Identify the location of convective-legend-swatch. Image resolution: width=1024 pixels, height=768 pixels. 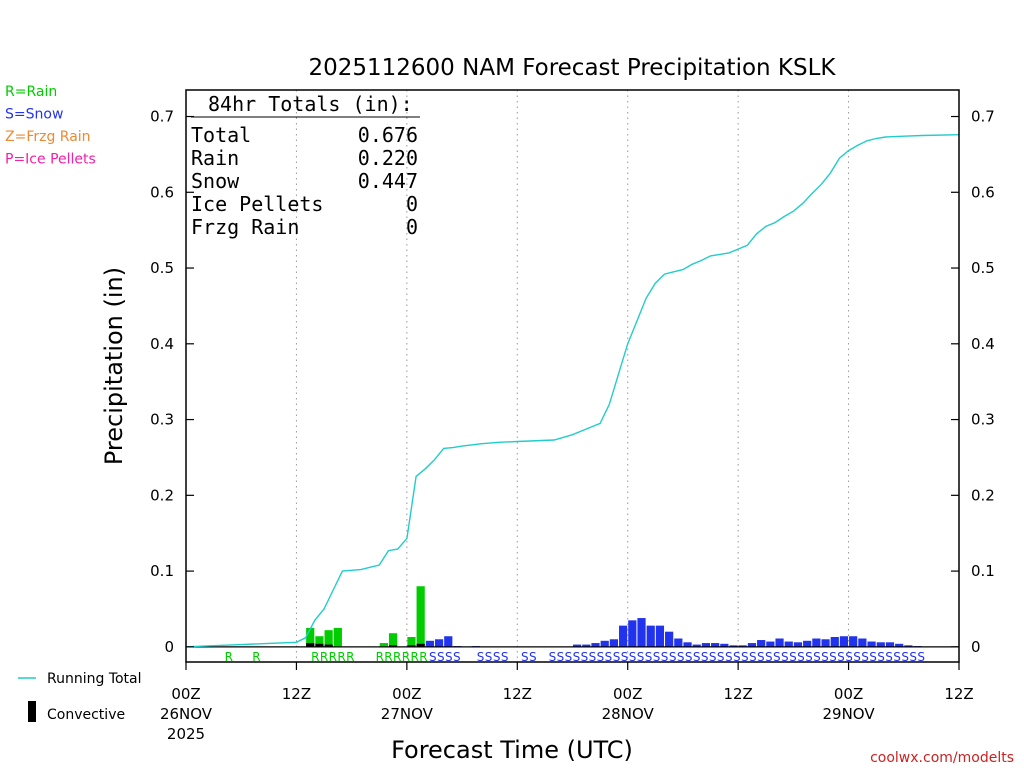
(32, 711).